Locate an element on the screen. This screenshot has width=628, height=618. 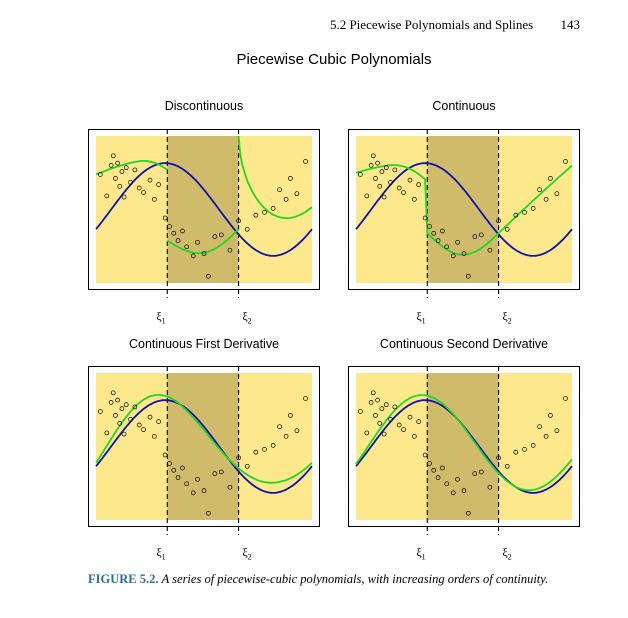
panel-first-derivative is located at coordinates (204, 450).